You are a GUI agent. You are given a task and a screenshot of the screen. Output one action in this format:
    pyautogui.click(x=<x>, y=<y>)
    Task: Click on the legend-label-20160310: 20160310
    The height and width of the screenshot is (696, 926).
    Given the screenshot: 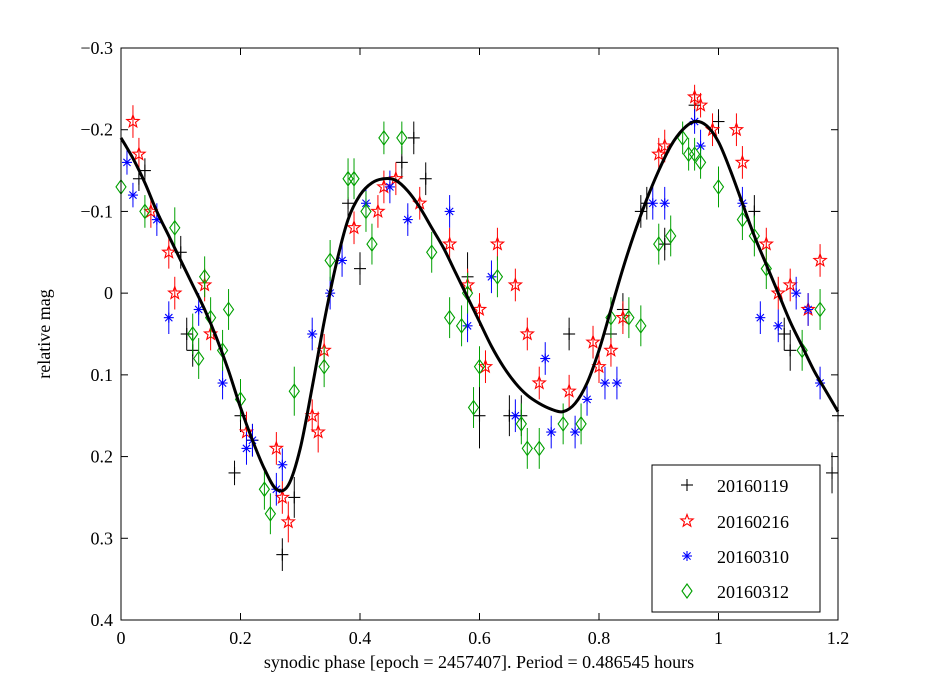 What is the action you would take?
    pyautogui.click(x=753, y=557)
    